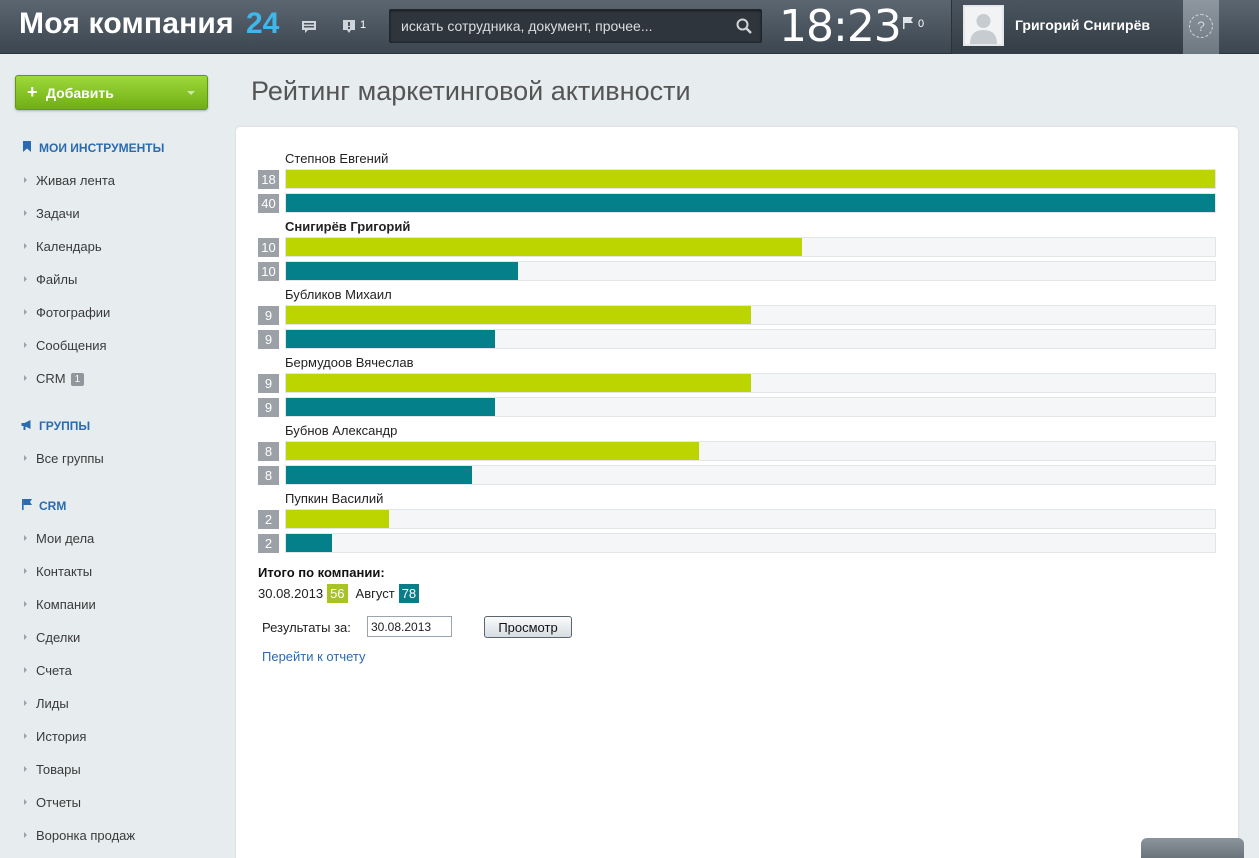 This screenshot has width=1259, height=858. I want to click on sidebar-item-tasks: Задачи, so click(52, 213).